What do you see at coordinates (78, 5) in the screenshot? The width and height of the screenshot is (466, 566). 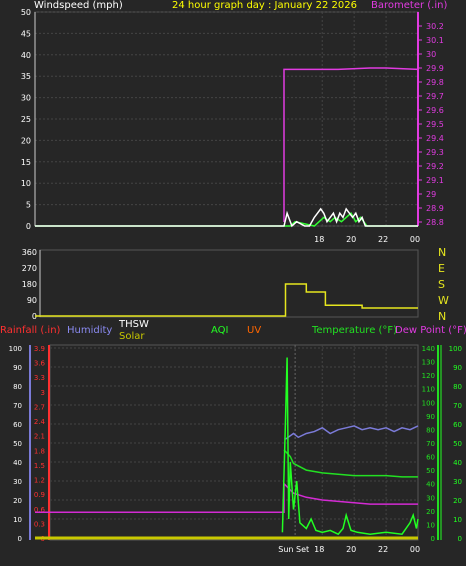 I see `windspeed-title: Windspeed (mph)` at bounding box center [78, 5].